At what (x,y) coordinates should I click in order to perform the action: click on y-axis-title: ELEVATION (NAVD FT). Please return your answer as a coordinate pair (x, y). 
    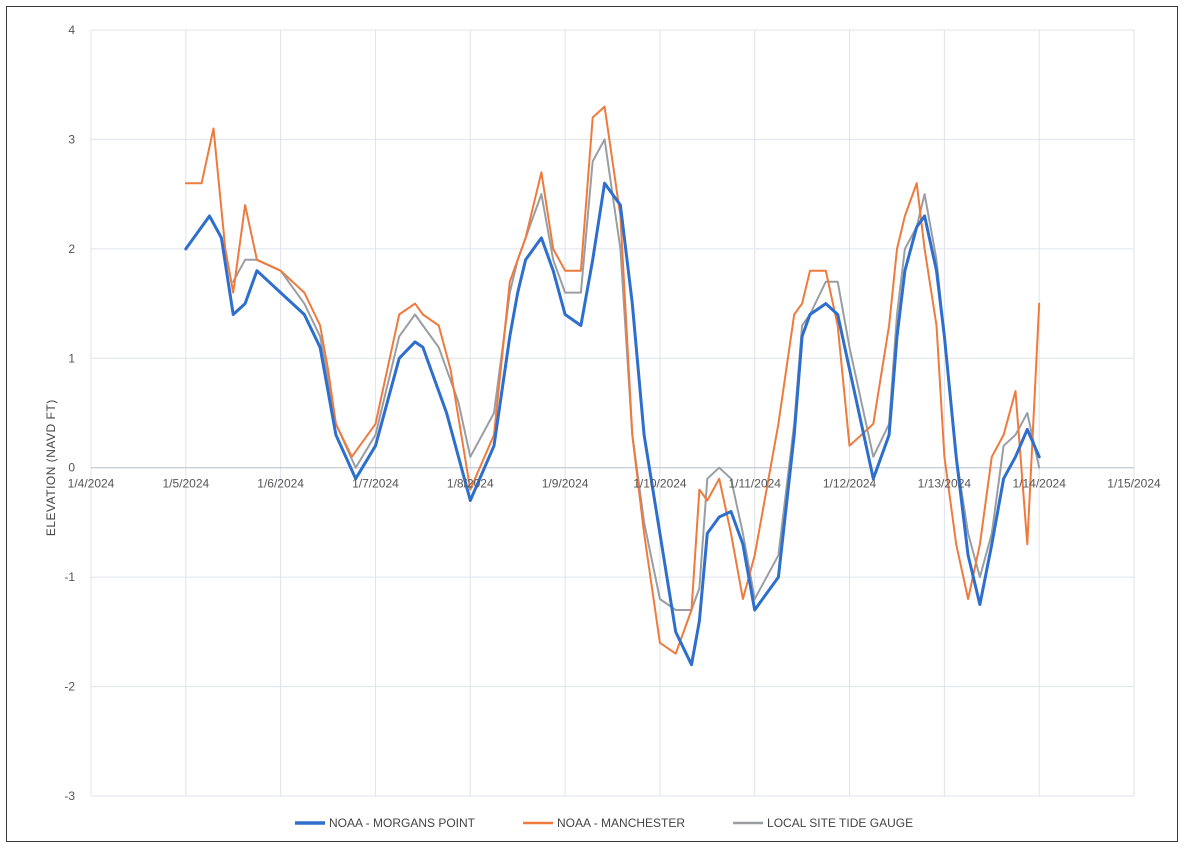
    Looking at the image, I should click on (51, 467).